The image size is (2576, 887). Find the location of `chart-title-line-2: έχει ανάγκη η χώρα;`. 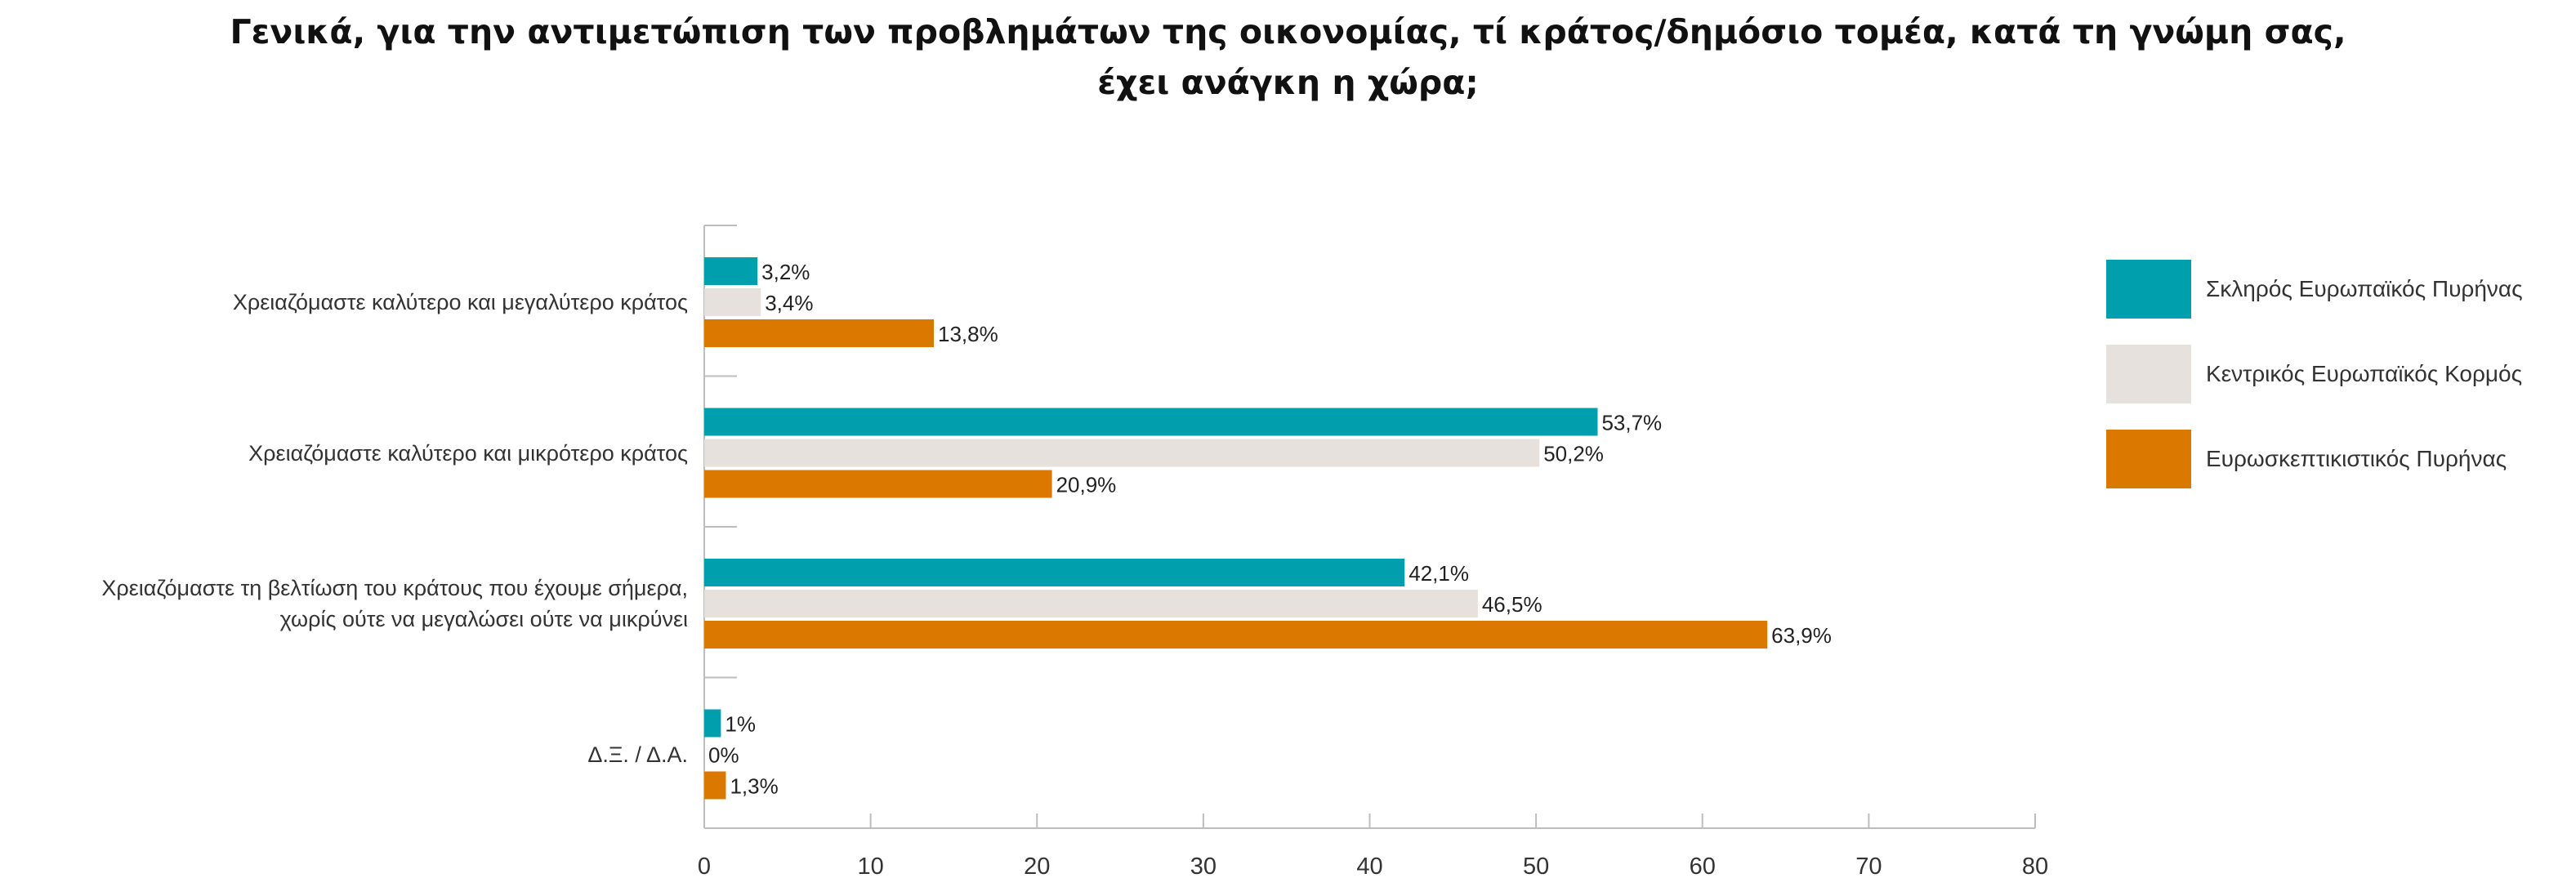

chart-title-line-2: έχει ανάγκη η χώρα; is located at coordinates (1288, 82).